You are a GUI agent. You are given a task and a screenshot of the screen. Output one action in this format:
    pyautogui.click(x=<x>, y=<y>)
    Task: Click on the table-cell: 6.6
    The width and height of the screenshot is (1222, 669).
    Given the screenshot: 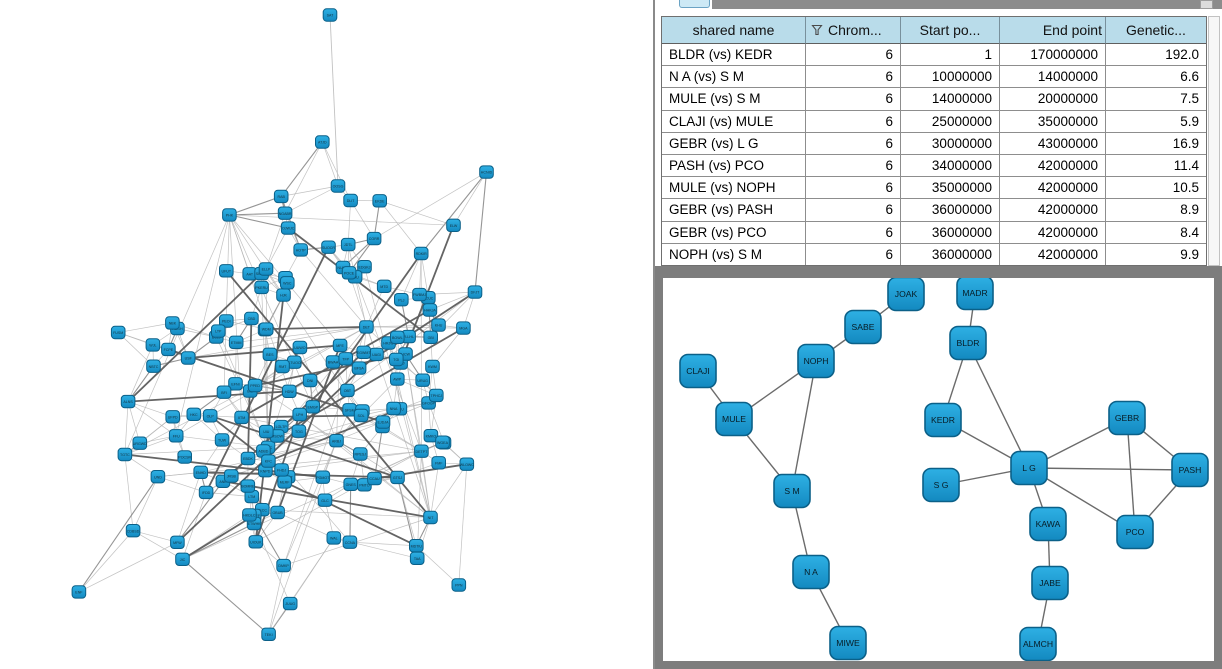 What is the action you would take?
    pyautogui.click(x=1156, y=77)
    